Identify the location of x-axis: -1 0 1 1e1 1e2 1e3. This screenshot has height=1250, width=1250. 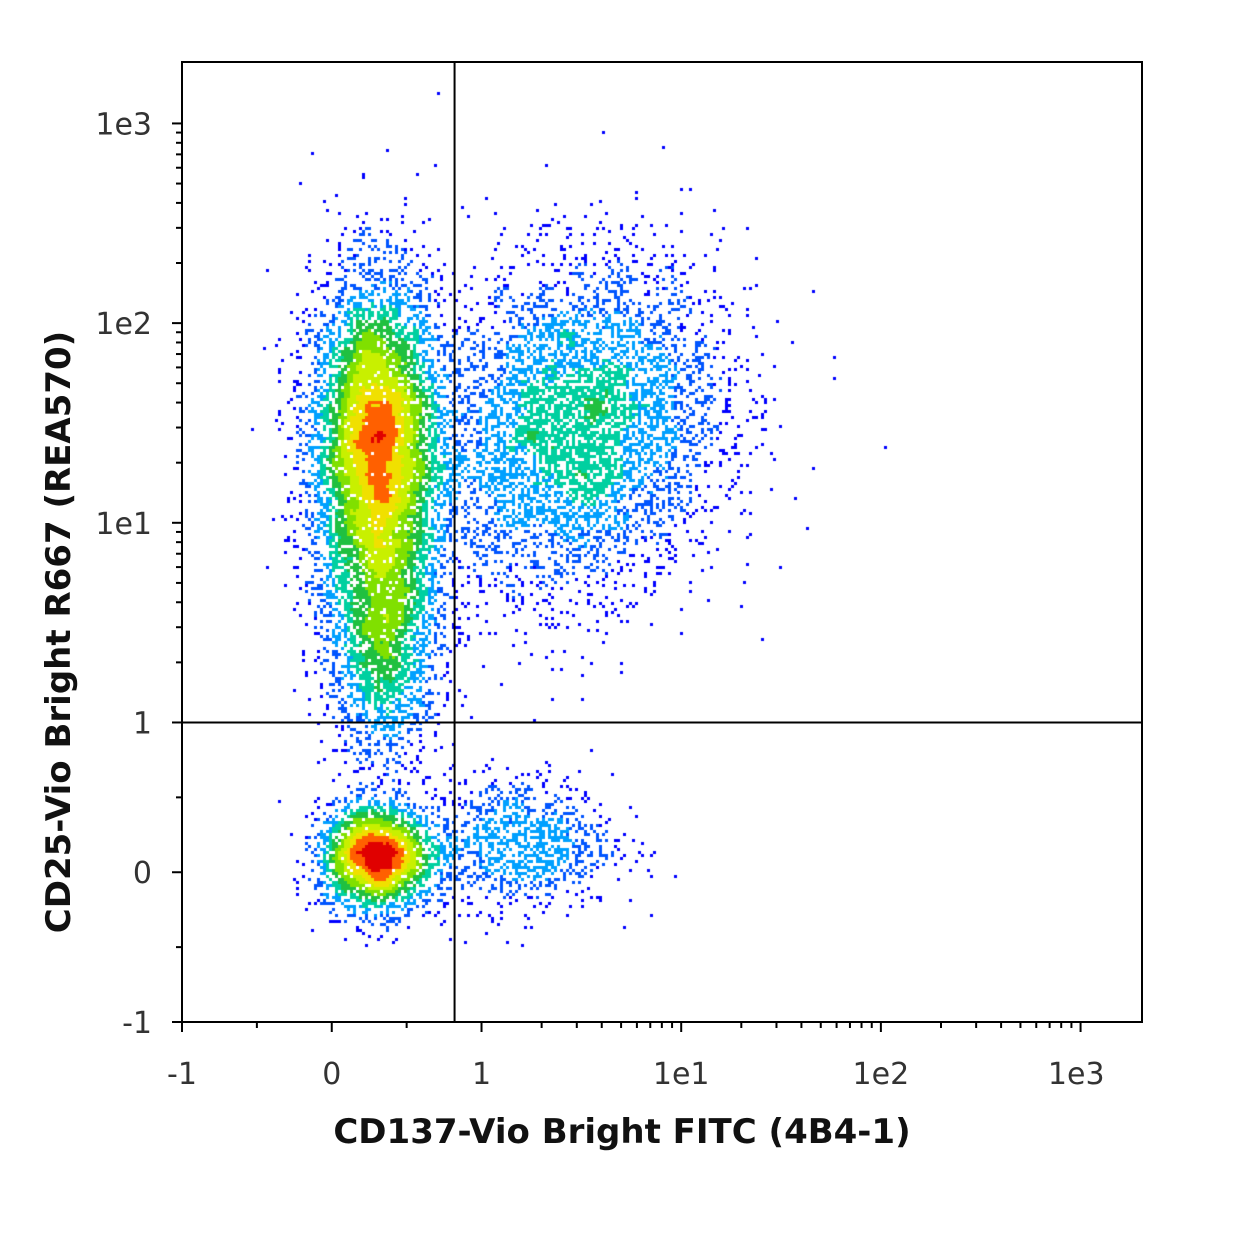
(636, 1057).